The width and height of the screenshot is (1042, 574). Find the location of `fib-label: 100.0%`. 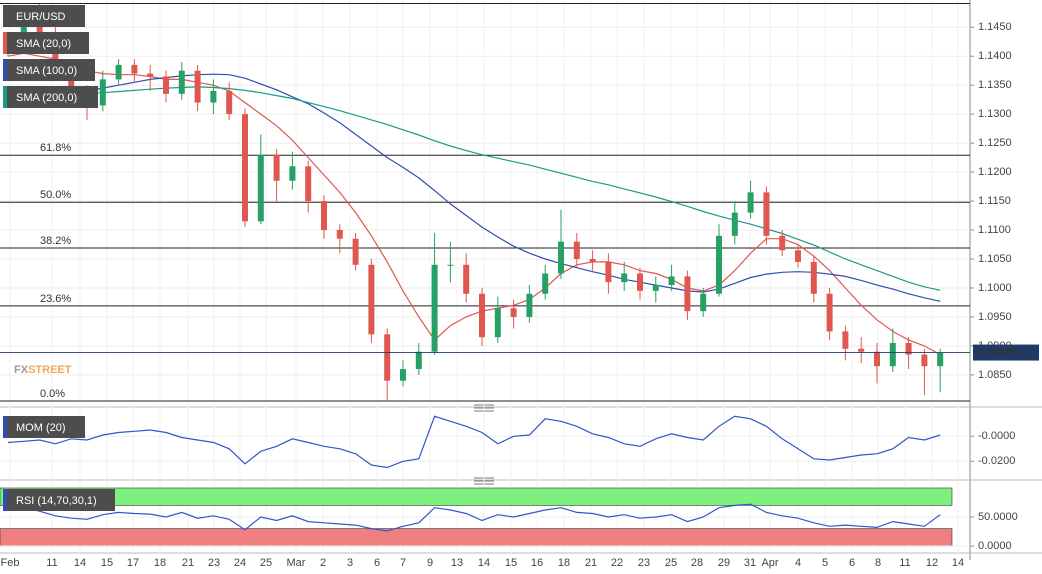

fib-label: 100.0% is located at coordinates (59, 1).